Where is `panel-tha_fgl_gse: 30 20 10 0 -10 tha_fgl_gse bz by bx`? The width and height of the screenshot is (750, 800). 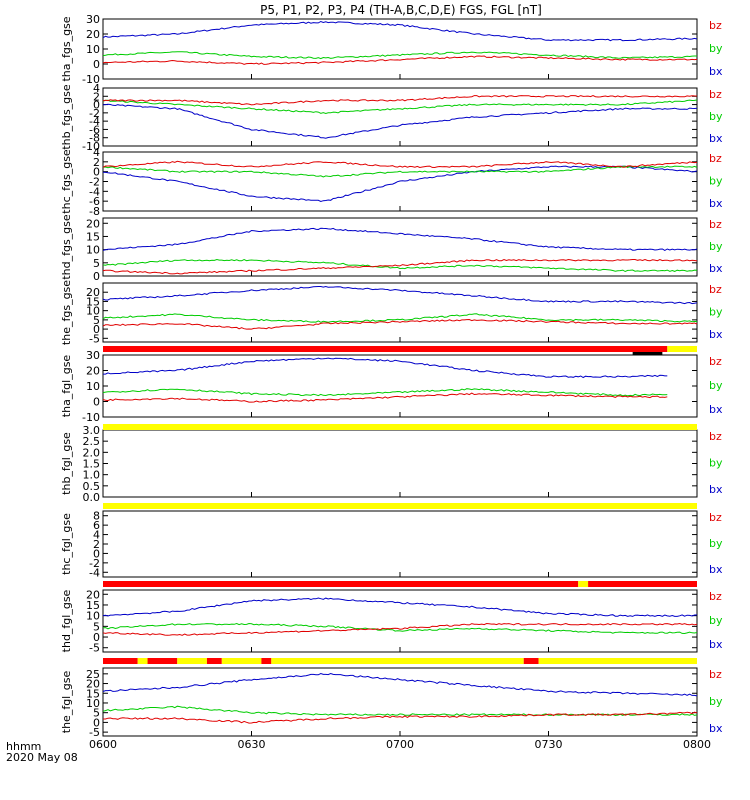 panel-tha_fgl_gse: 30 20 10 0 -10 tha_fgl_gse bz by bx is located at coordinates (391, 386).